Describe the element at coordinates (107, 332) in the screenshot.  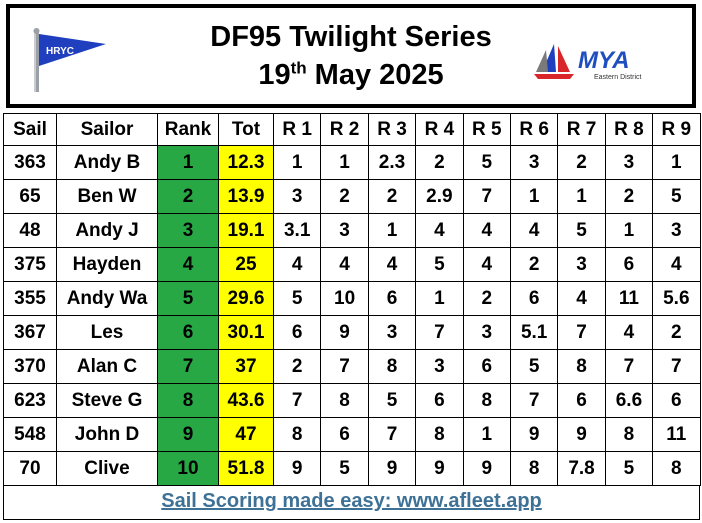
I see `sailor-name-cell: Les` at that location.